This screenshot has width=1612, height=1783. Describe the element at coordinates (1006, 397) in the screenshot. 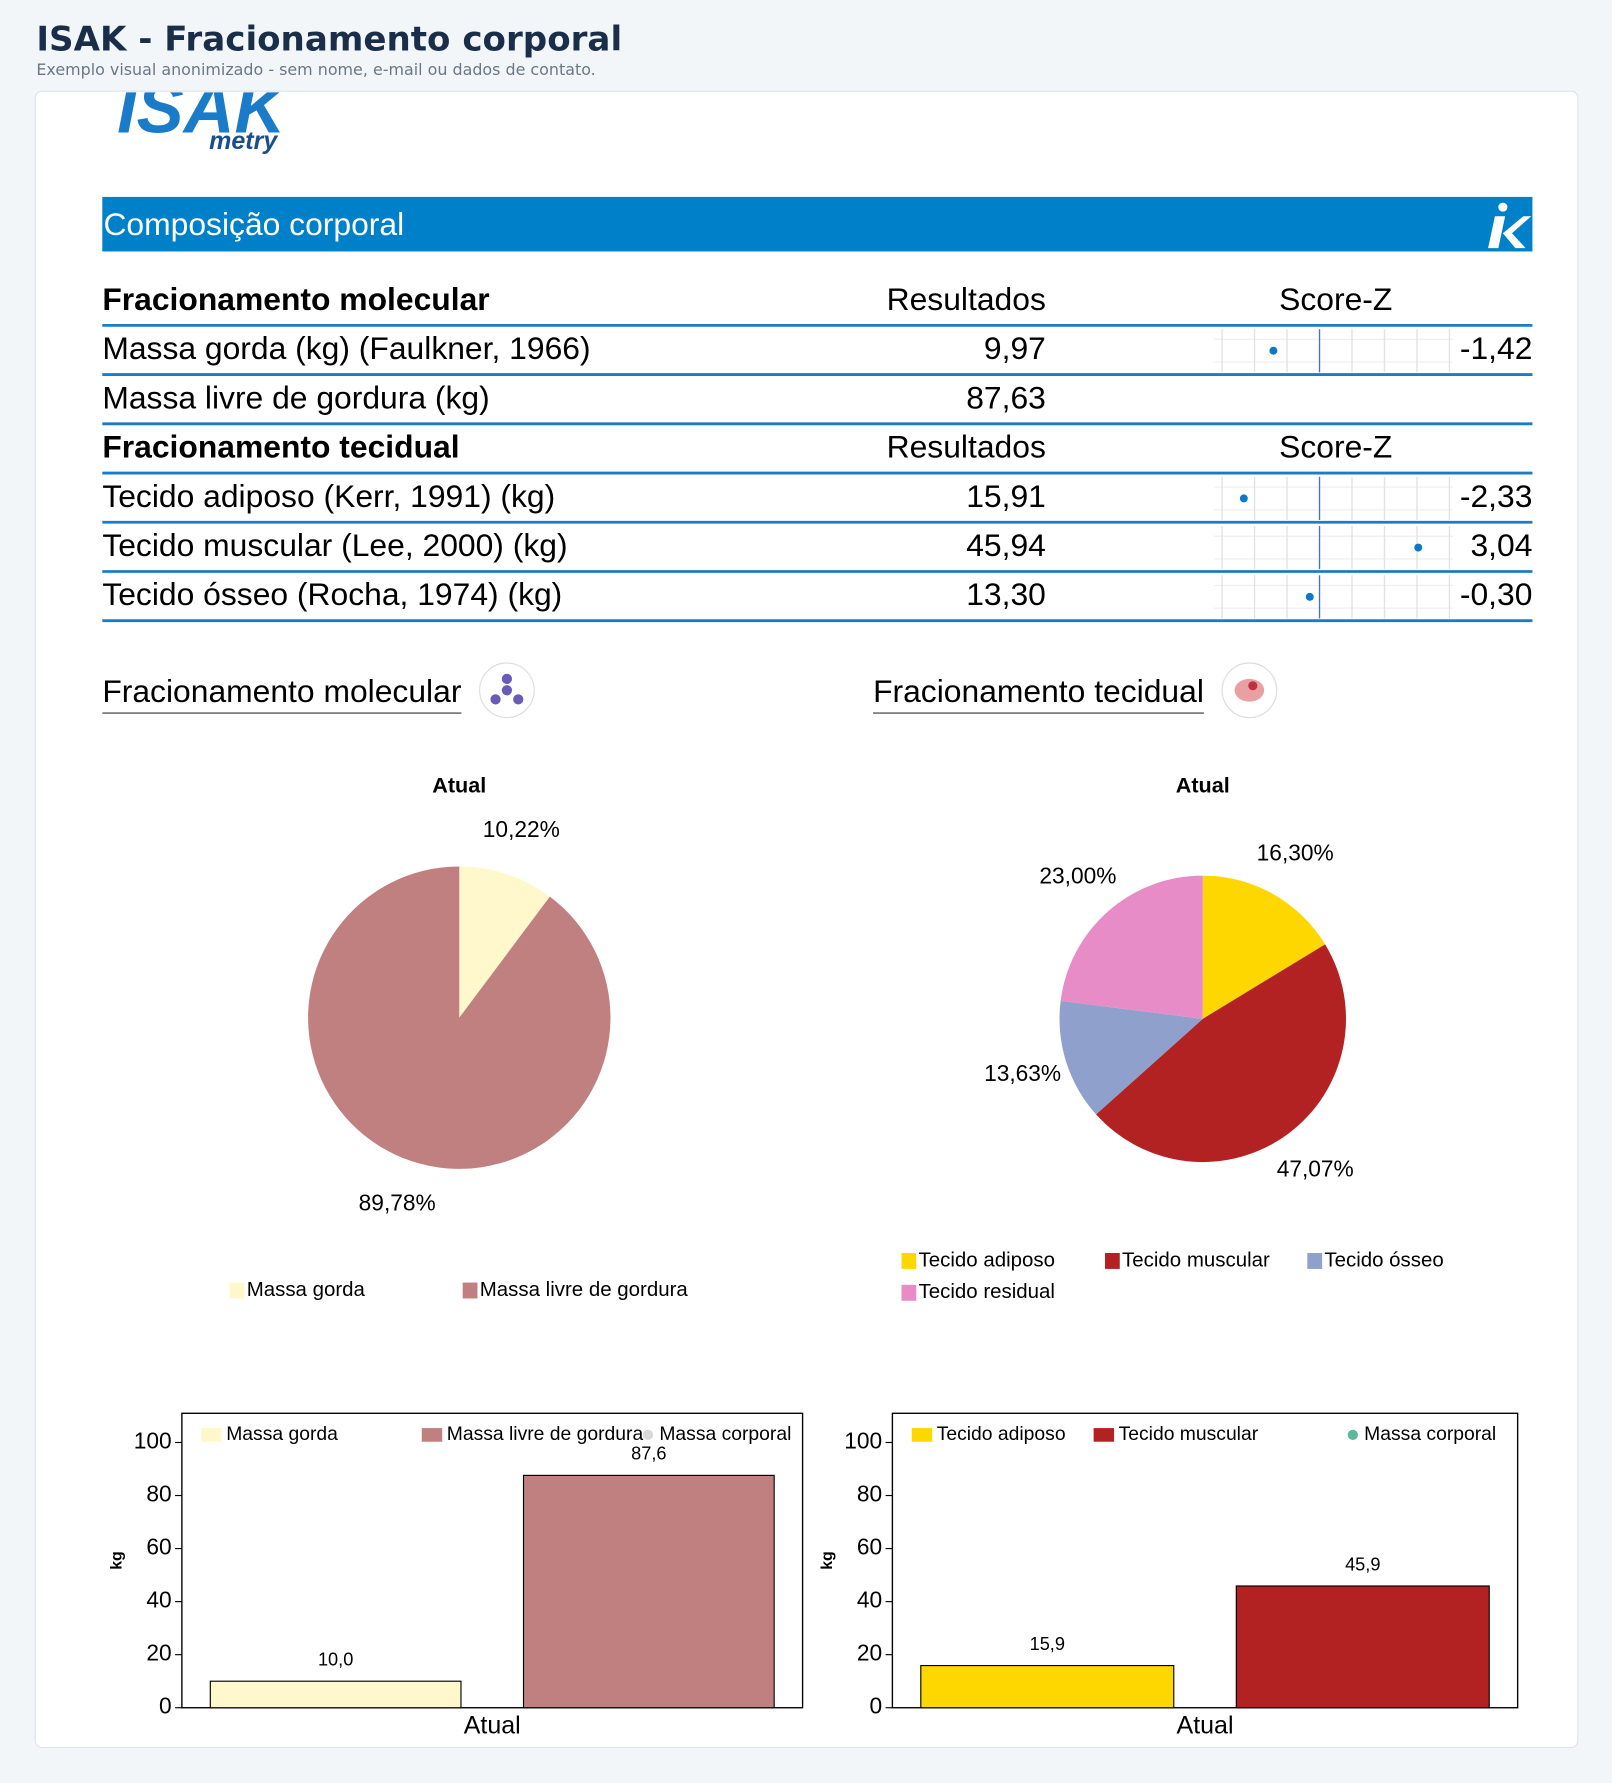

I see `row-result: 87,63` at that location.